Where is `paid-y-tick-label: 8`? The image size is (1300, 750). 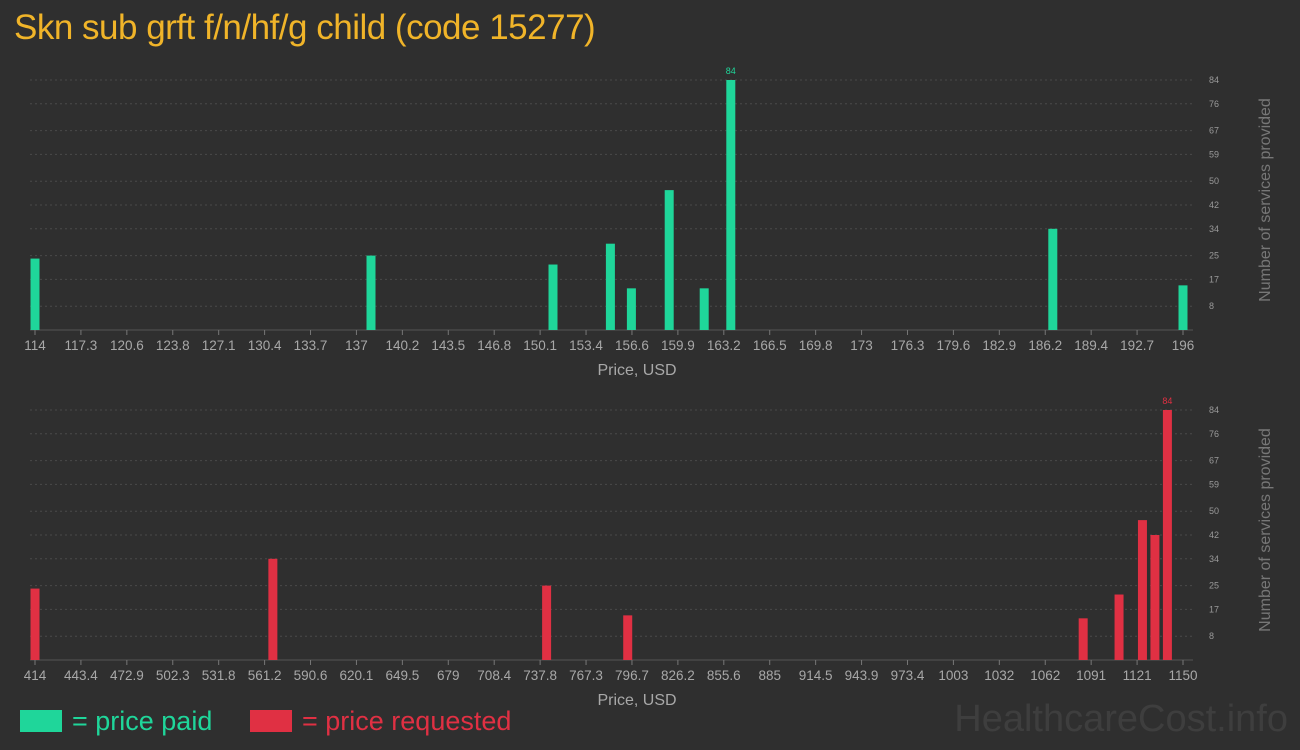 paid-y-tick-label: 8 is located at coordinates (1211, 306).